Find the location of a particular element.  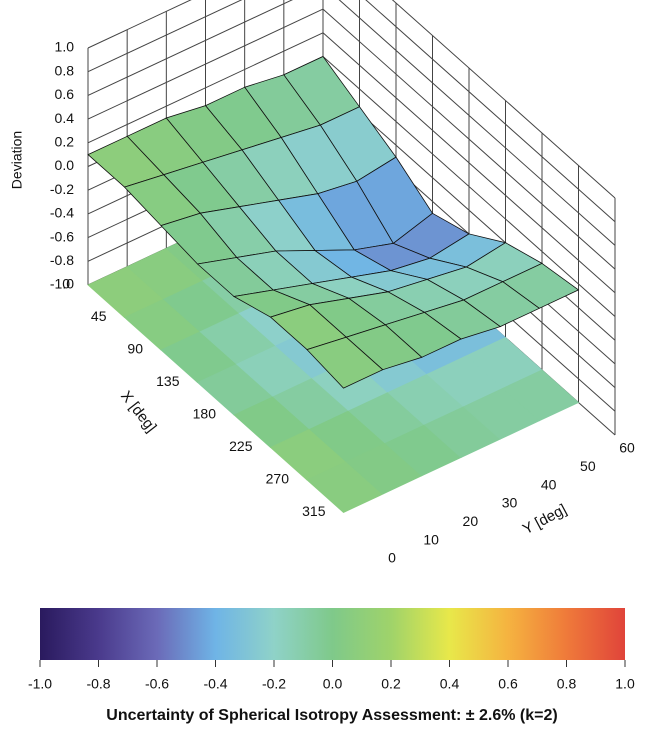

colorbar-tick-label: -0.6 is located at coordinates (157, 684).